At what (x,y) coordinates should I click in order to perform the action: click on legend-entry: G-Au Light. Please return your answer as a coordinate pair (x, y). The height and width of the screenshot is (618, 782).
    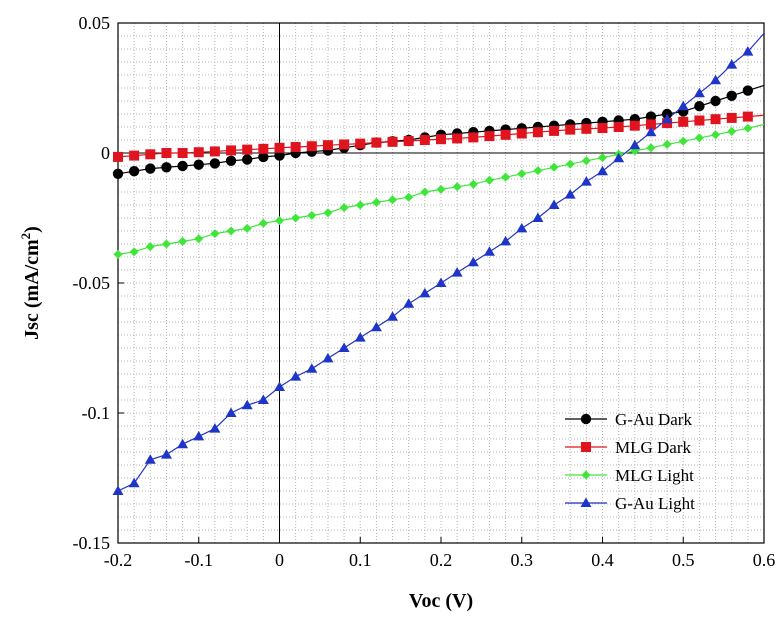
    Looking at the image, I should click on (630, 503).